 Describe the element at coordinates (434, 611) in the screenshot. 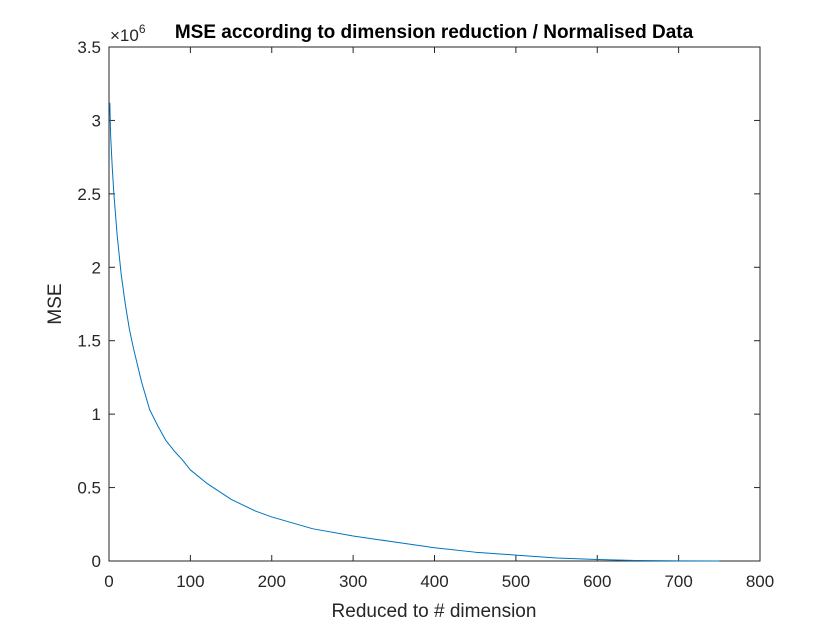

I see `x-axis-label: Reduced to # dimension` at that location.